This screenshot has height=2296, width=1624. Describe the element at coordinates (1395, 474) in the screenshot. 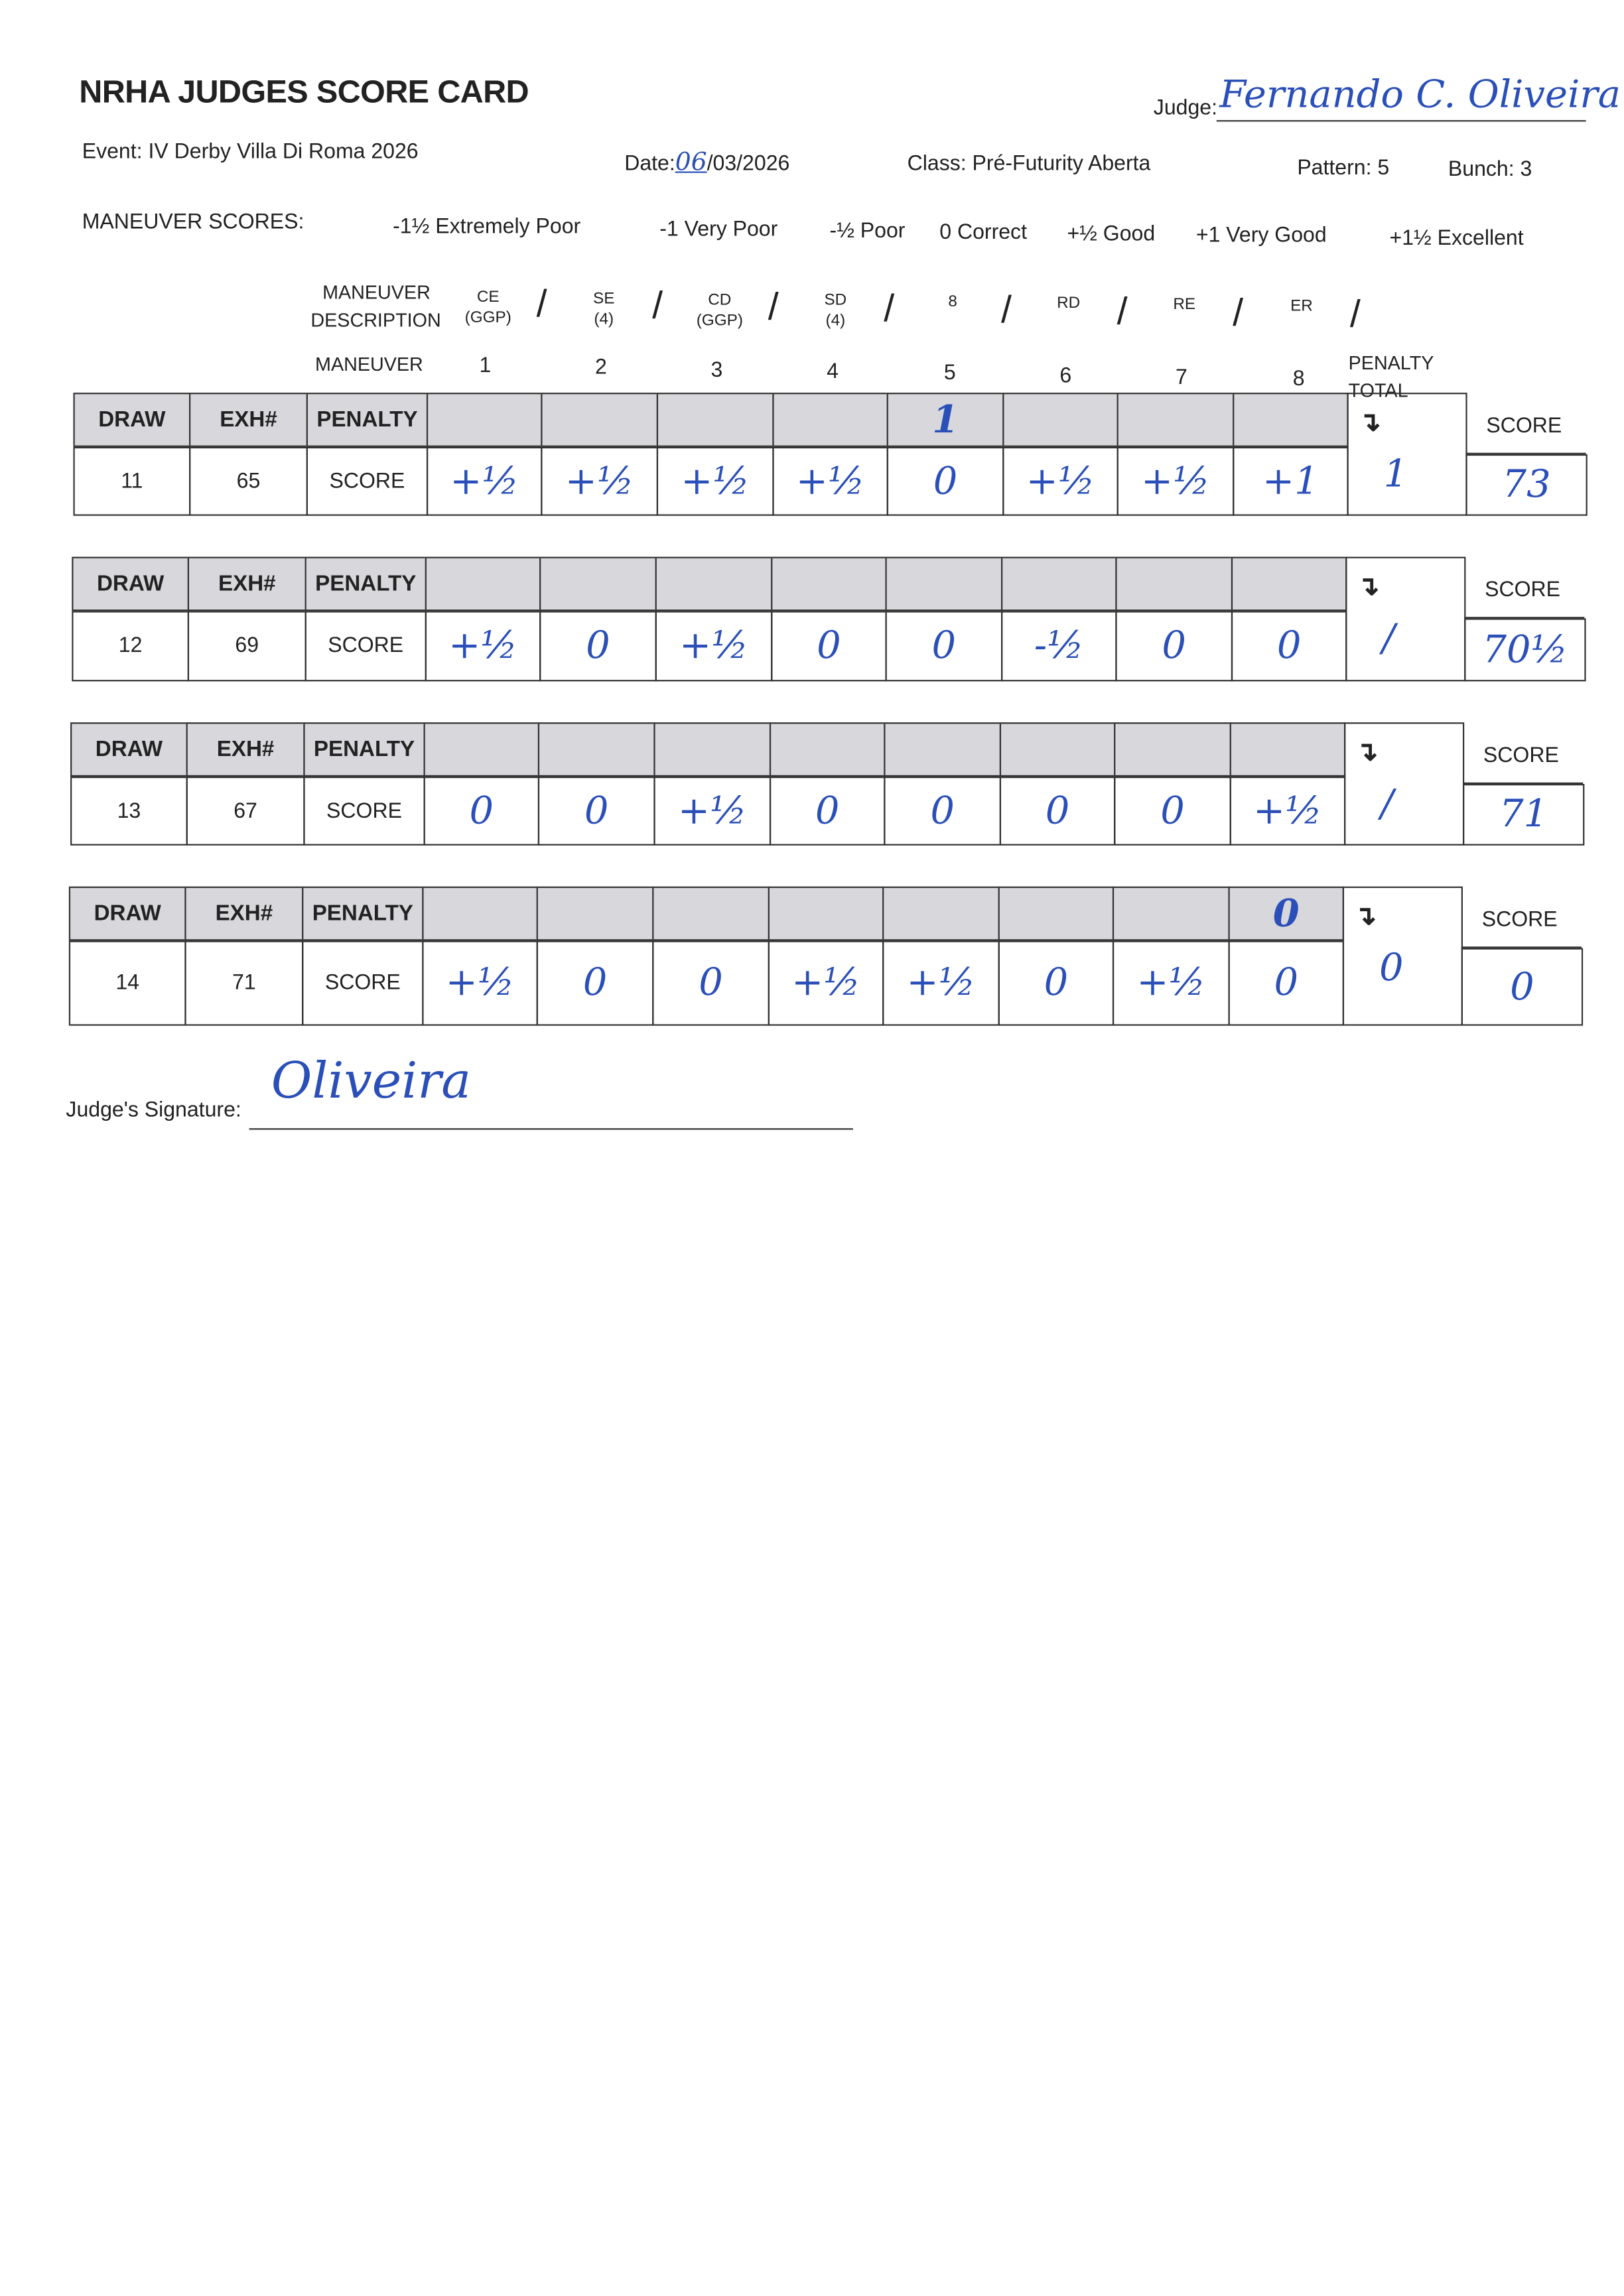

I see `penalty-total-value: 1` at that location.